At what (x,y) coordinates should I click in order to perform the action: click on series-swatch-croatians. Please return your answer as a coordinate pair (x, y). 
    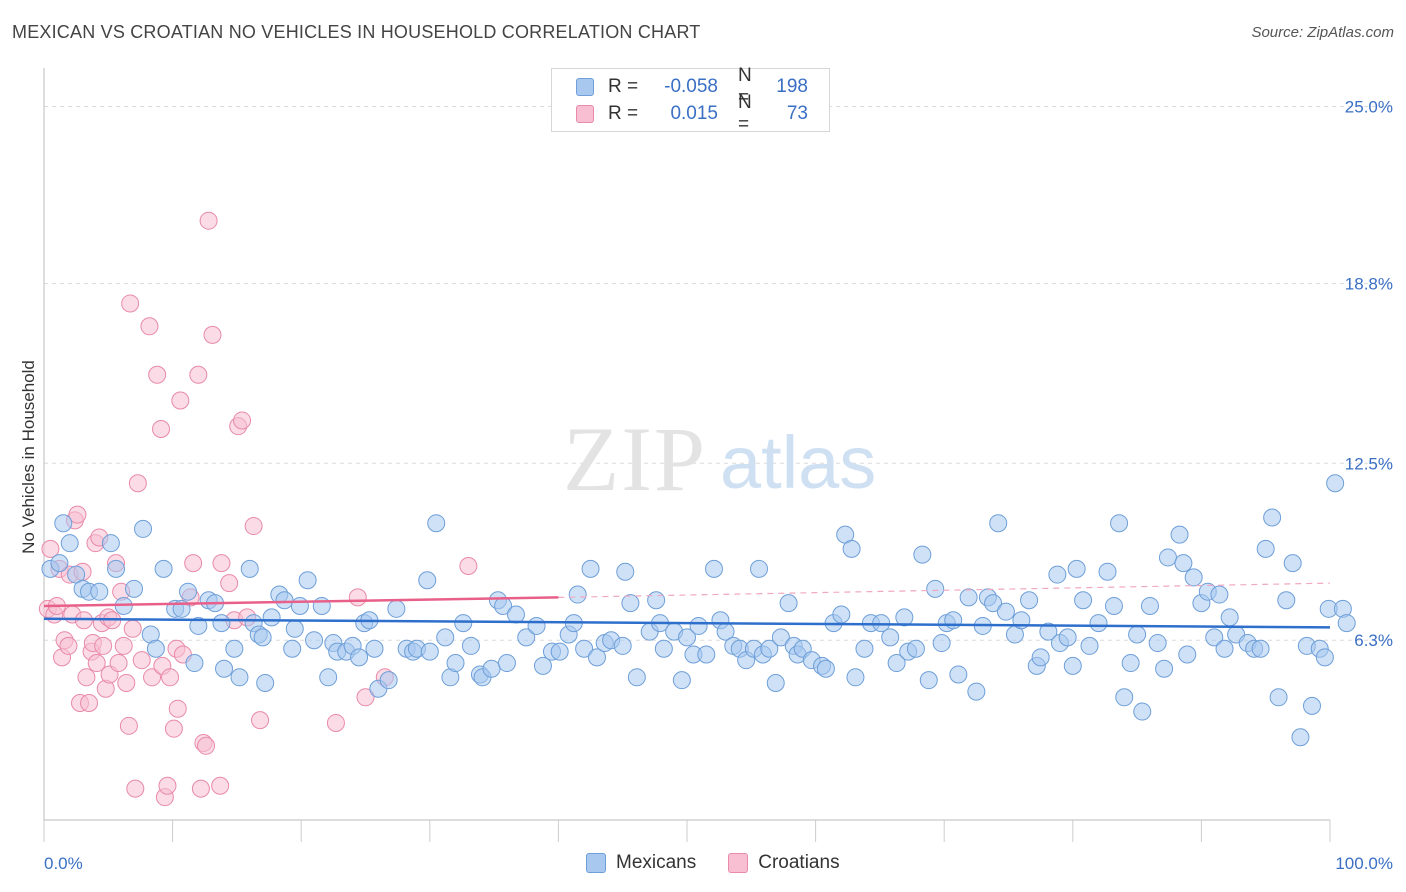
    Looking at the image, I should click on (738, 863).